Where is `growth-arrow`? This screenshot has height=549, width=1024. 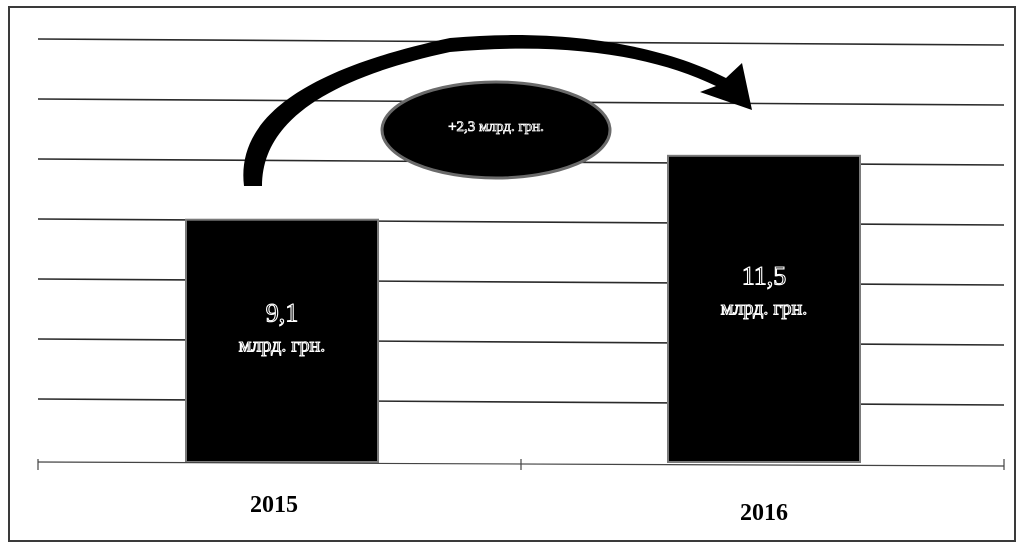 growth-arrow is located at coordinates (498, 110).